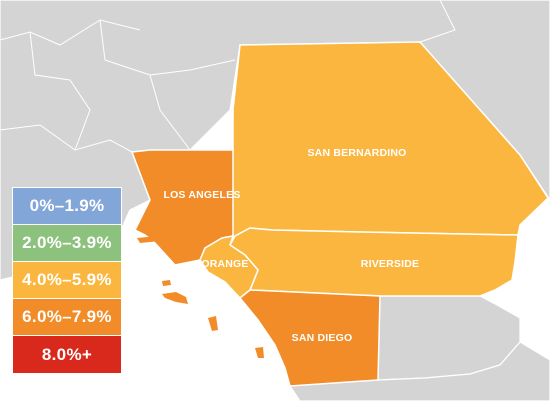 Image resolution: width=550 pixels, height=401 pixels. Describe the element at coordinates (419, 371) in the screenshot. I see `gray-region-south` at that location.